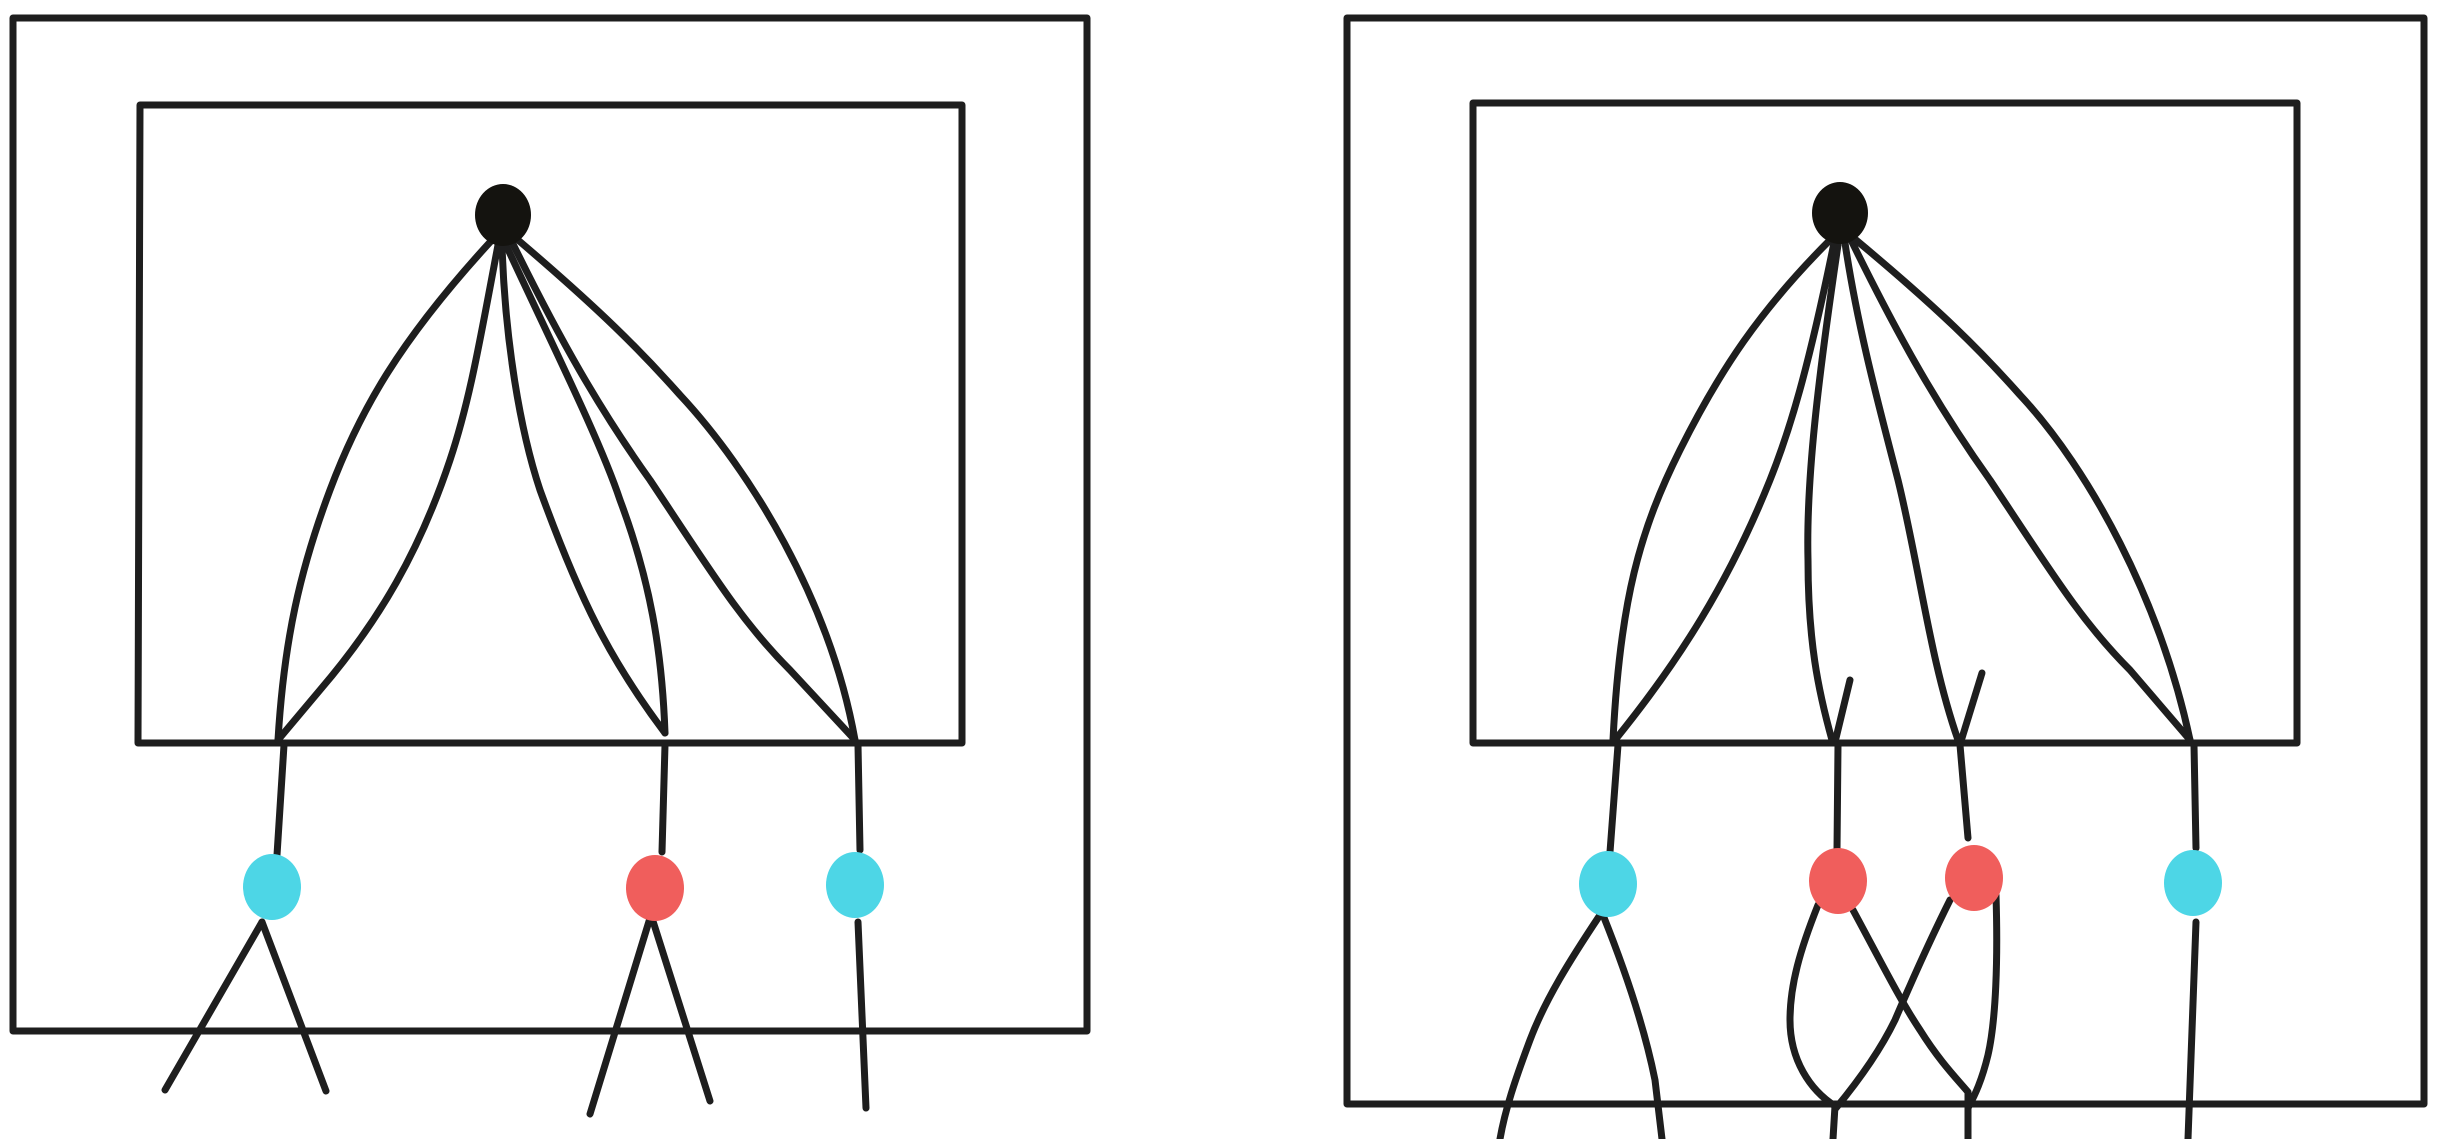  I want to click on right-edge-root-node1-inner, so click(1724, 491).